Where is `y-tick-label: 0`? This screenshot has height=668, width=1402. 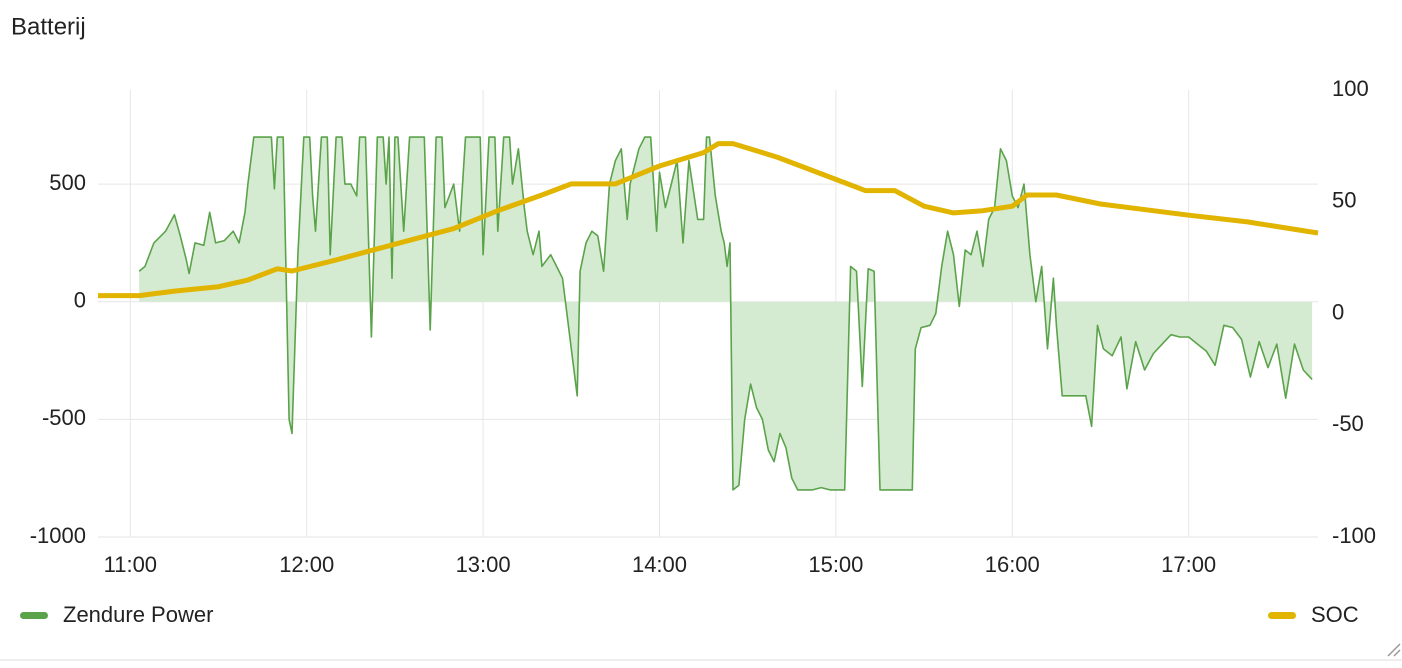 y-tick-label: 0 is located at coordinates (80, 300).